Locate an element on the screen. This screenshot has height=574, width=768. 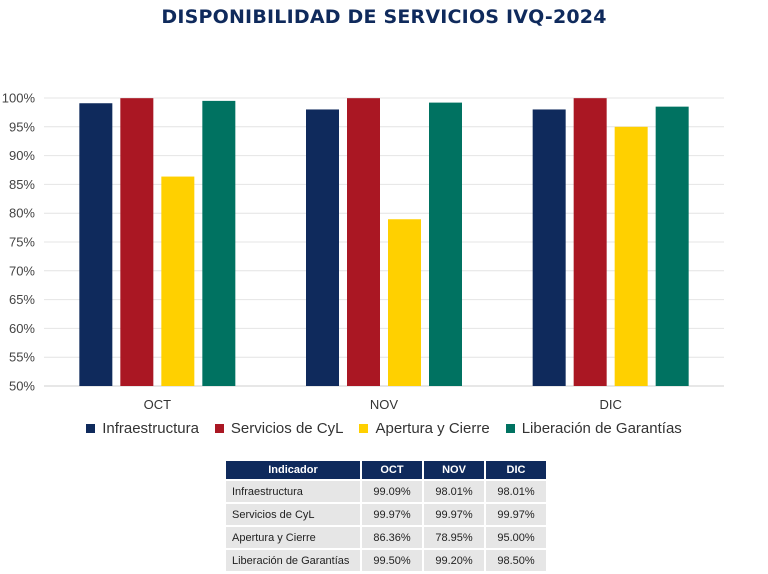
x-tick-label: NOV is located at coordinates (384, 404).